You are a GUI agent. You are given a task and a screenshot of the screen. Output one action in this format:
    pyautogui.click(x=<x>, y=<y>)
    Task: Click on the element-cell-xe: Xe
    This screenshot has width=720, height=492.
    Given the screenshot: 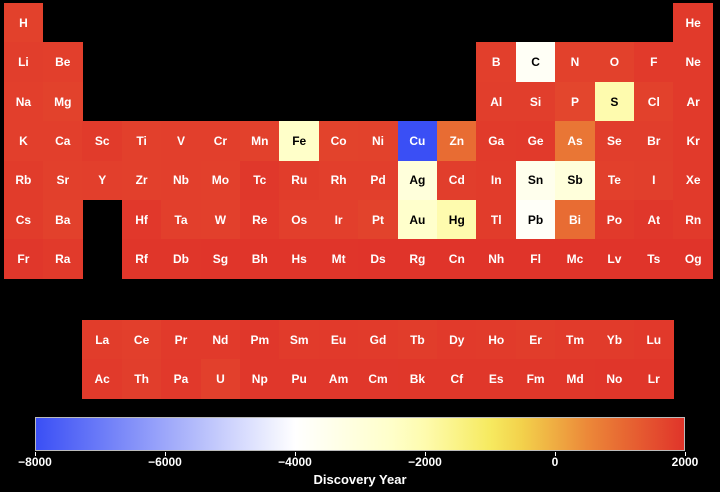 What is the action you would take?
    pyautogui.click(x=693, y=180)
    